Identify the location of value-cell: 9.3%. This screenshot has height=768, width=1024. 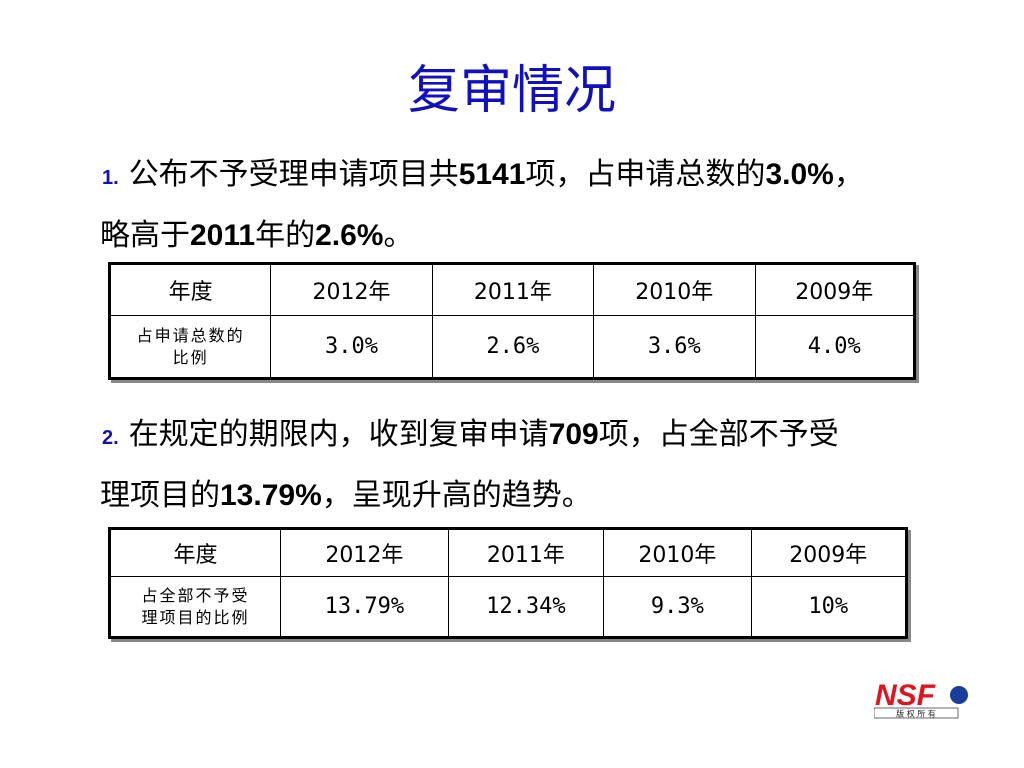
(677, 607).